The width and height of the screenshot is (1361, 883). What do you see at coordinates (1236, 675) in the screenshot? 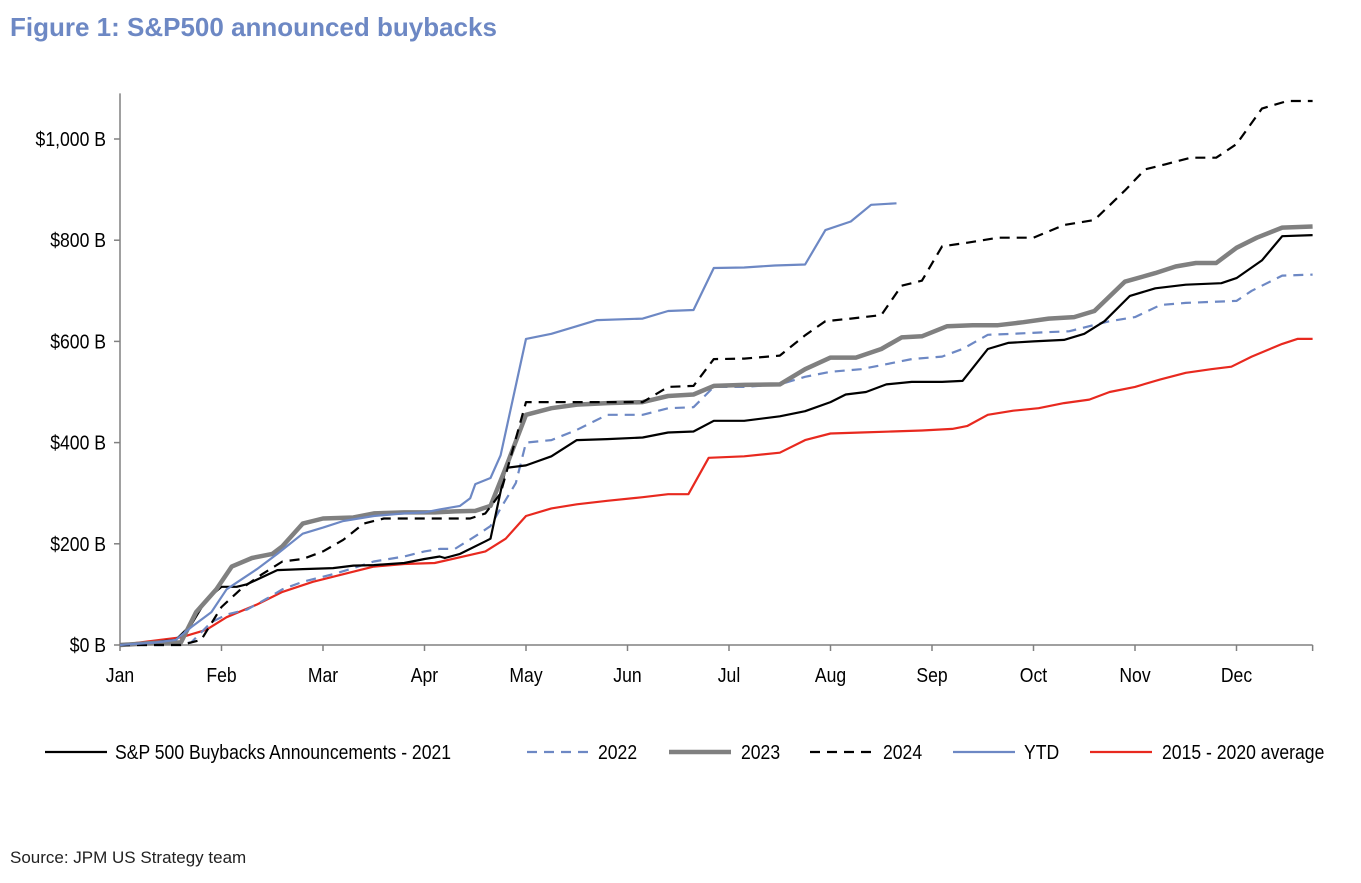
I see `x-tick-label: Dec` at bounding box center [1236, 675].